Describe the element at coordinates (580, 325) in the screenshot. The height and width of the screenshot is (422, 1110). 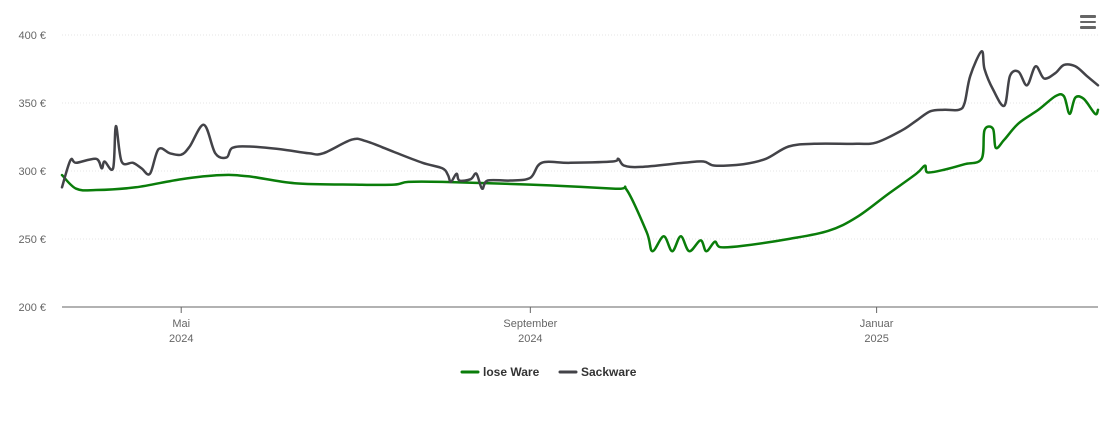
I see `x-axis: Mai 2024 September 2024 Januar 2025` at that location.